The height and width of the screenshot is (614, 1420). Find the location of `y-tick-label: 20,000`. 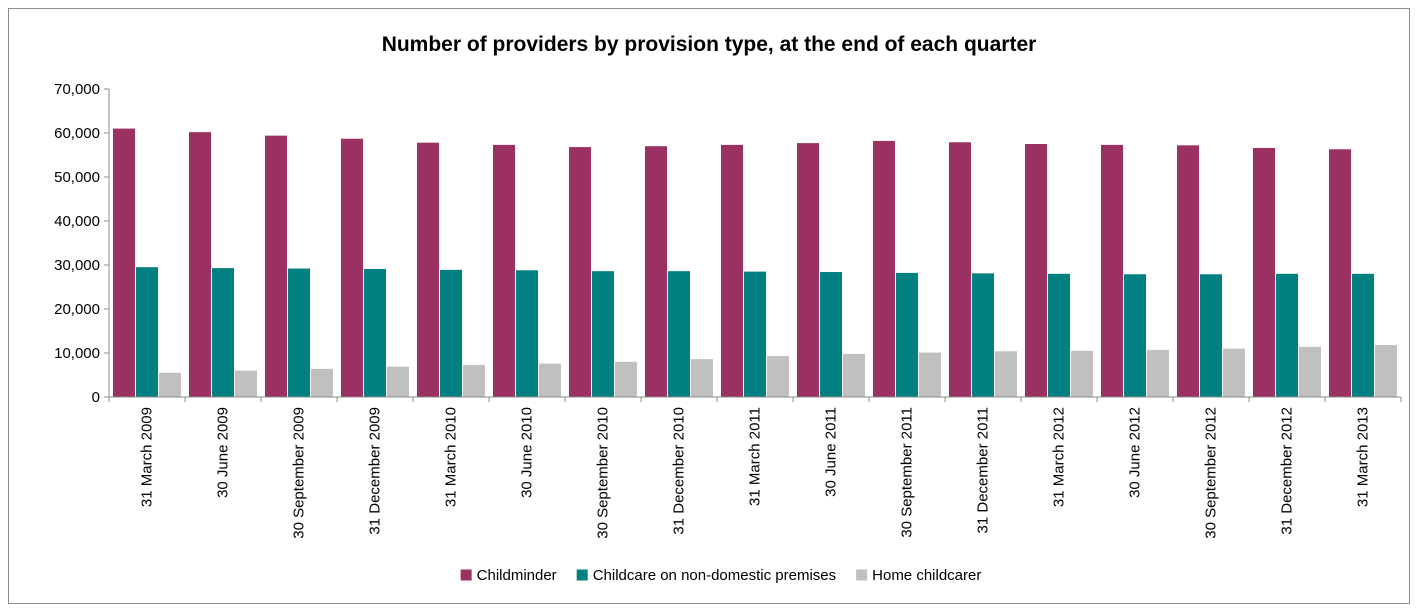

y-tick-label: 20,000 is located at coordinates (77, 309).